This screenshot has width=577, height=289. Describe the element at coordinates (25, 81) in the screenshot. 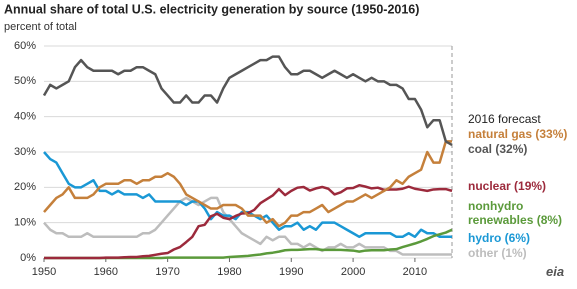

I see `y-tick-label: 50%` at that location.